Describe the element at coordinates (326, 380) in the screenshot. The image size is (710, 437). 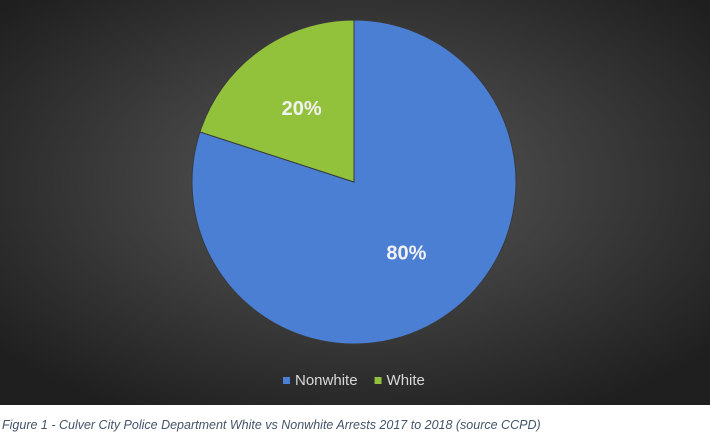
I see `legend-label: Nonwhite` at that location.